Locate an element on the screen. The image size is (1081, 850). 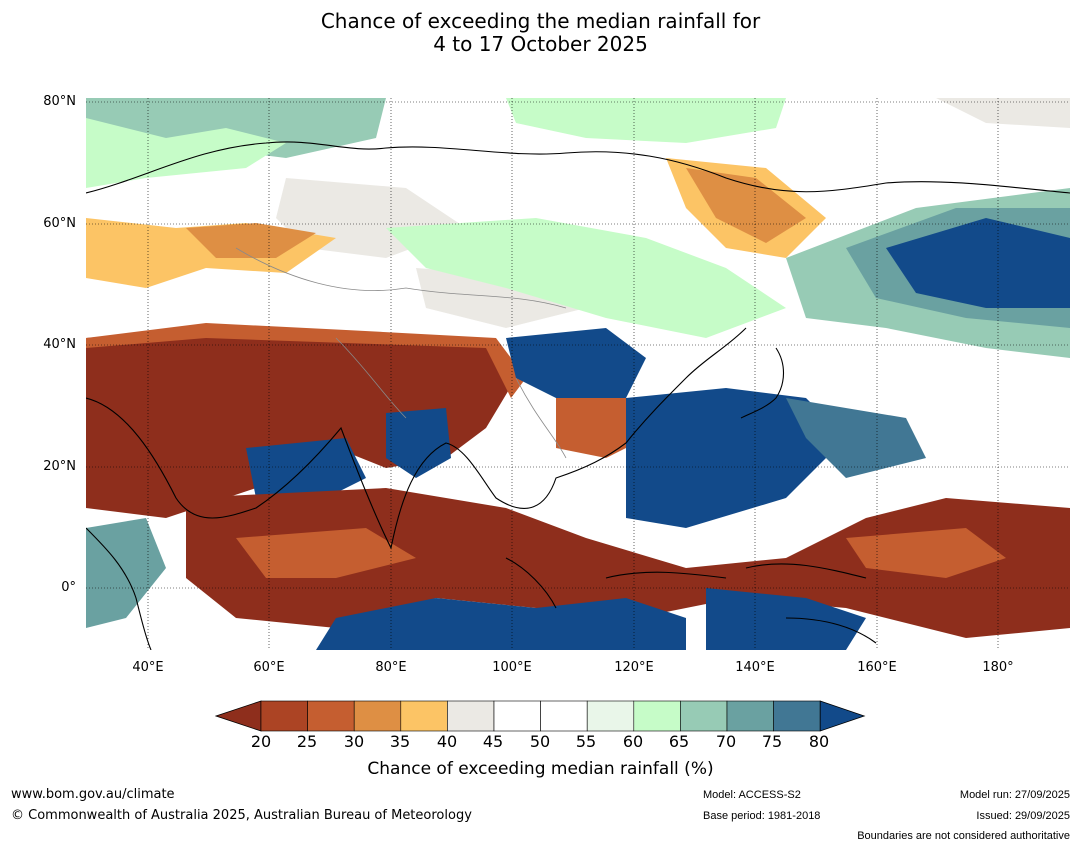
coastline-maritime-continent is located at coordinates (691, 600).